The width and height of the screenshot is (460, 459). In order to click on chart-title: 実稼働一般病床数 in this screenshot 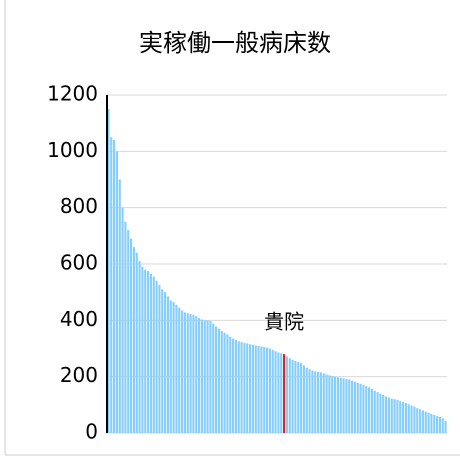, I will do `click(235, 43)`.